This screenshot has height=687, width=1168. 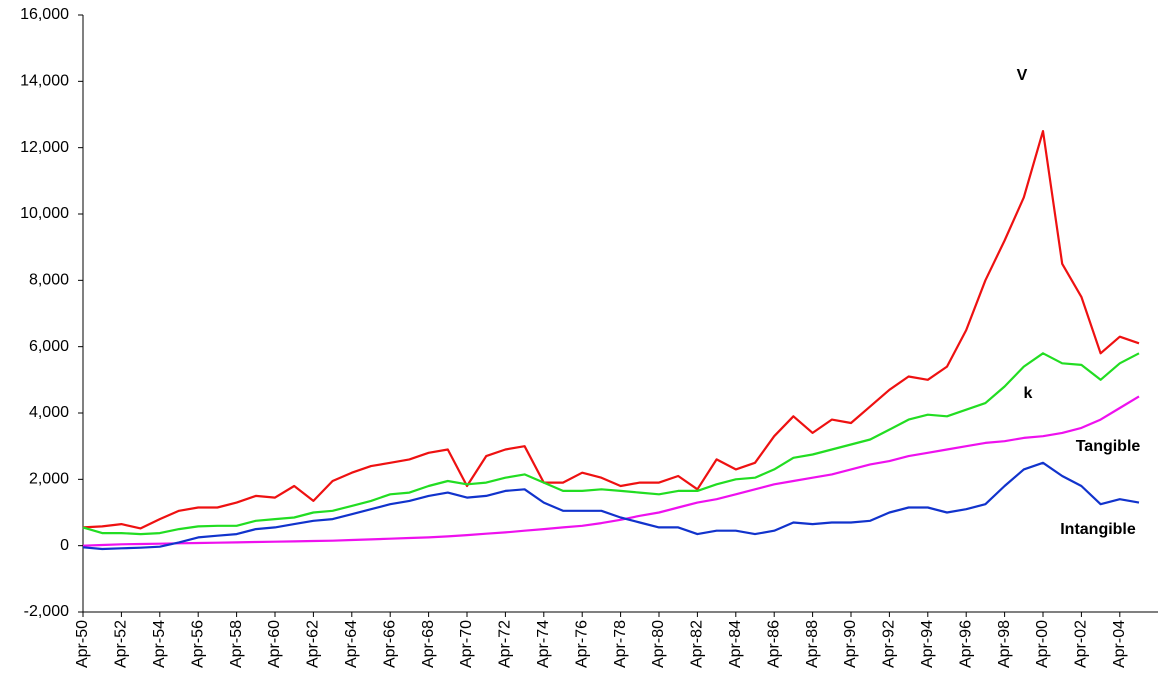 I want to click on y-tick-label: 12,000, so click(x=44, y=147).